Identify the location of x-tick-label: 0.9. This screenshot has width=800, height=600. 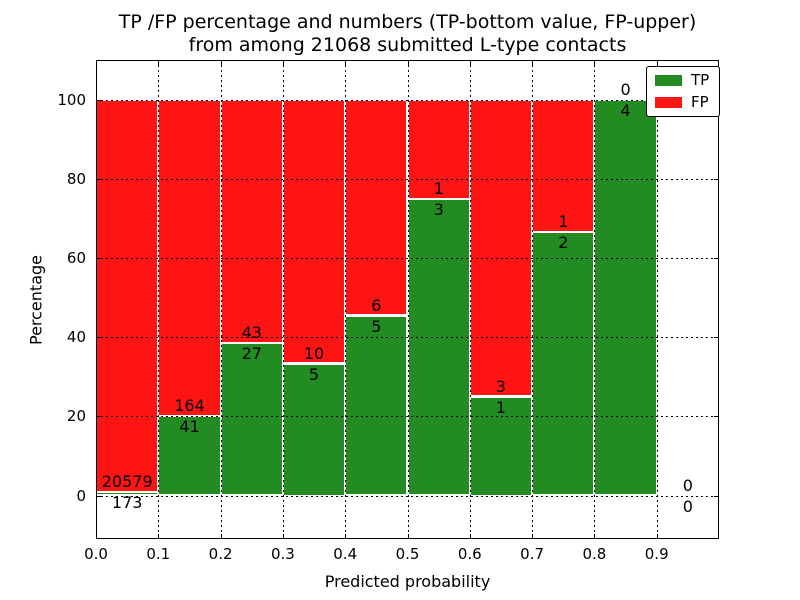
(656, 554).